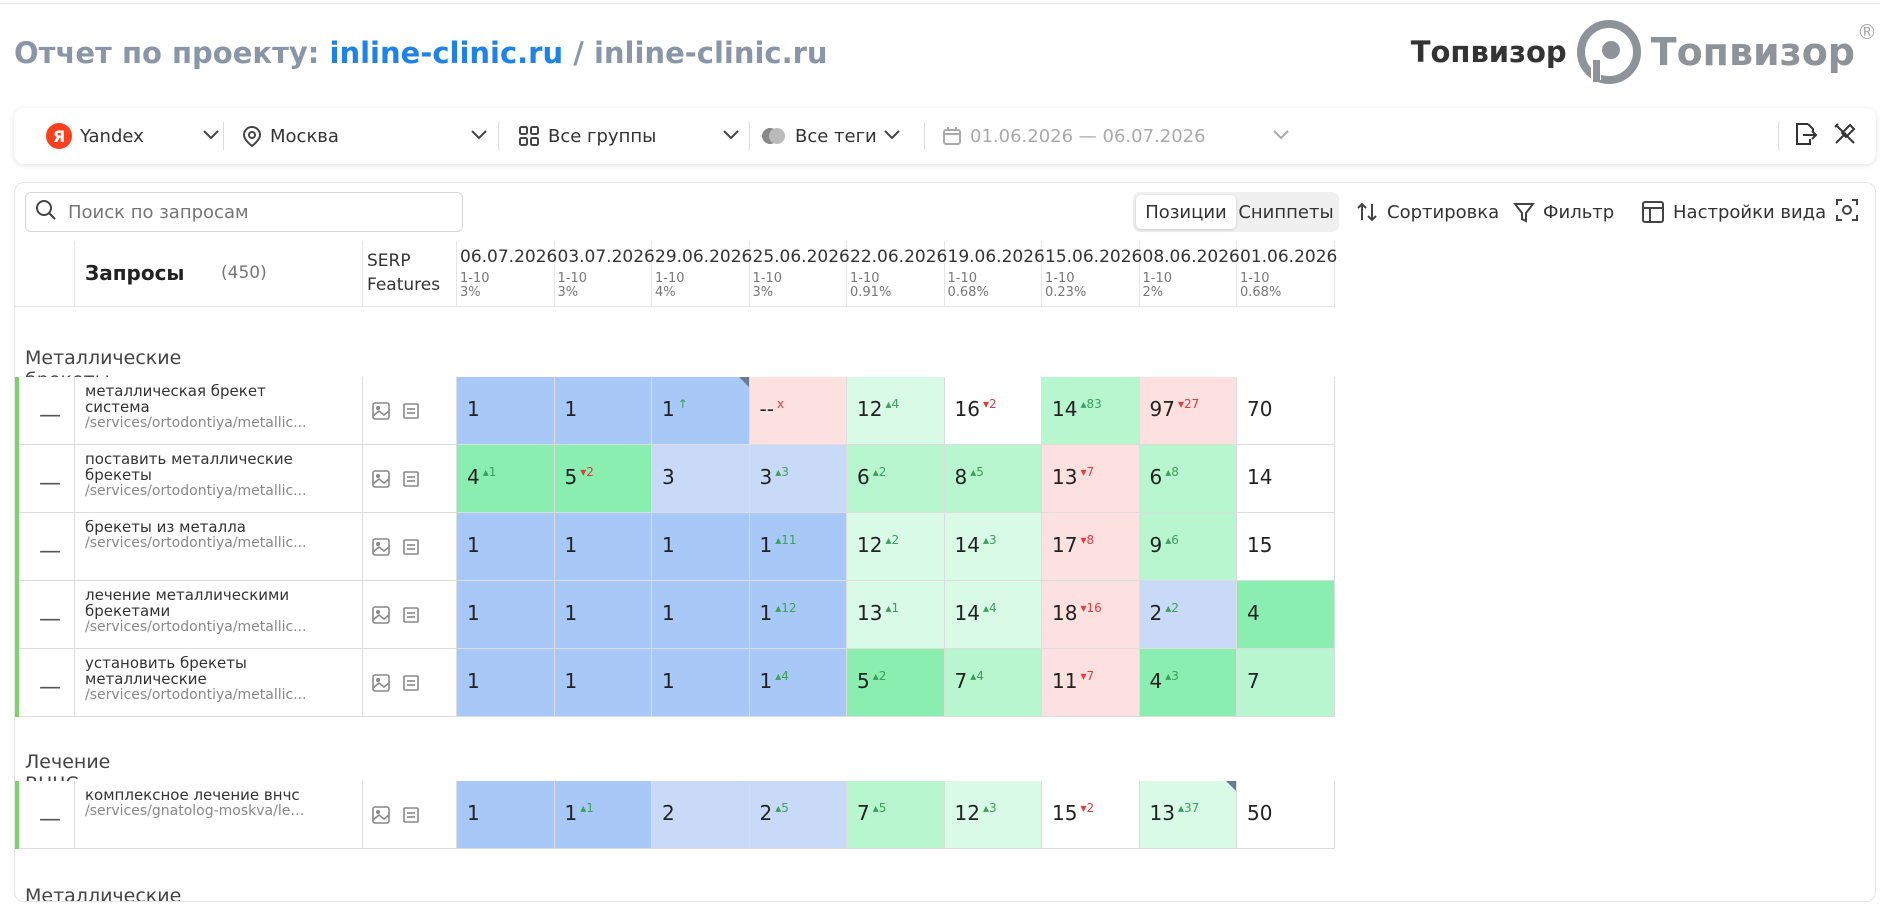 The height and width of the screenshot is (909, 1895). What do you see at coordinates (1286, 547) in the screenshot?
I see `position-cell: 15` at bounding box center [1286, 547].